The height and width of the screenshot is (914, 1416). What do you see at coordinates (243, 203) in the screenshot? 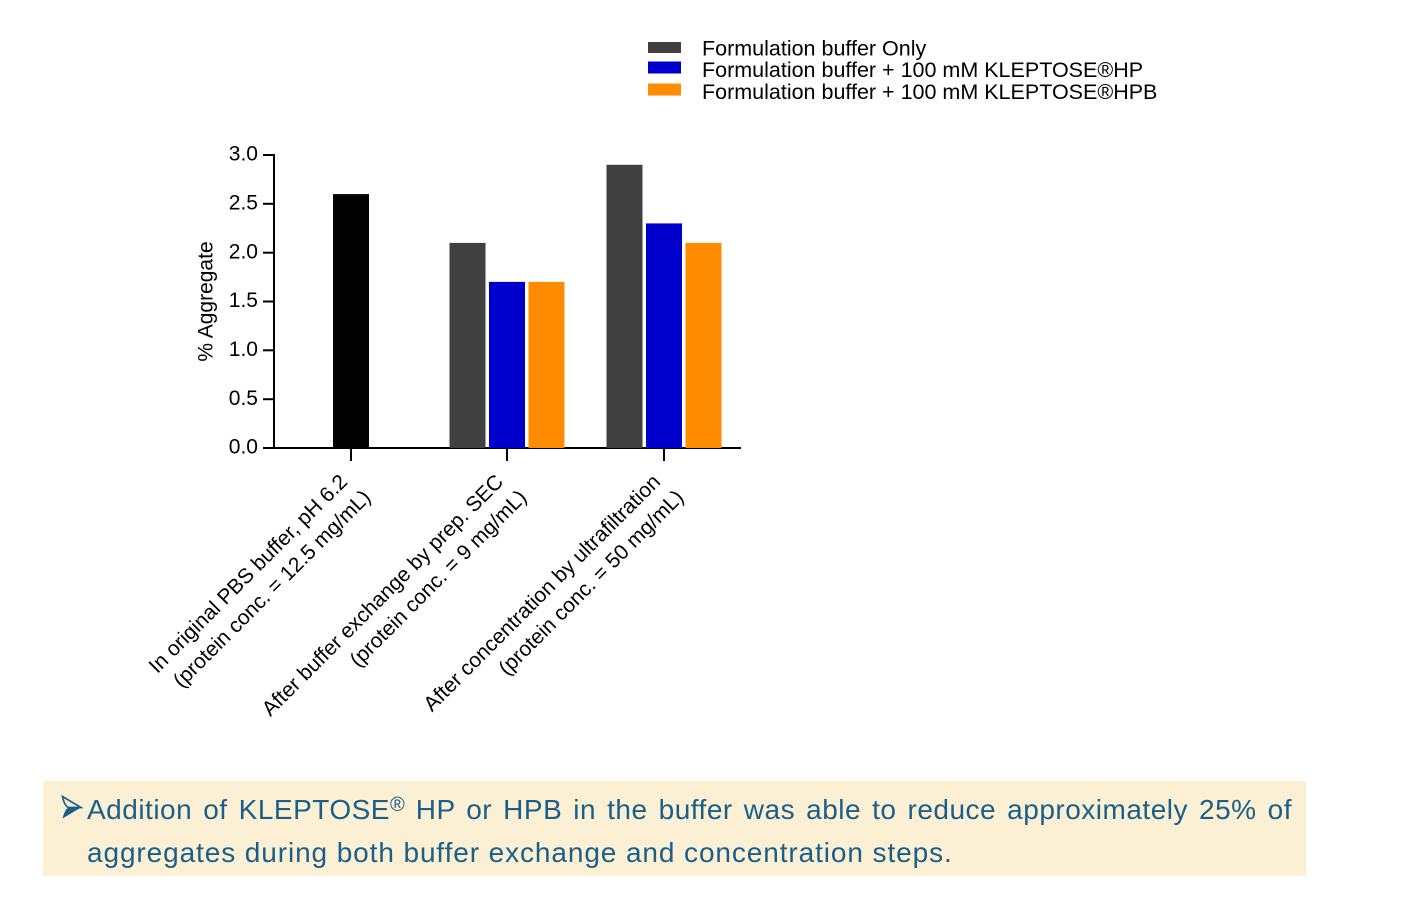
I see `svg-text: 2.5` at bounding box center [243, 203].